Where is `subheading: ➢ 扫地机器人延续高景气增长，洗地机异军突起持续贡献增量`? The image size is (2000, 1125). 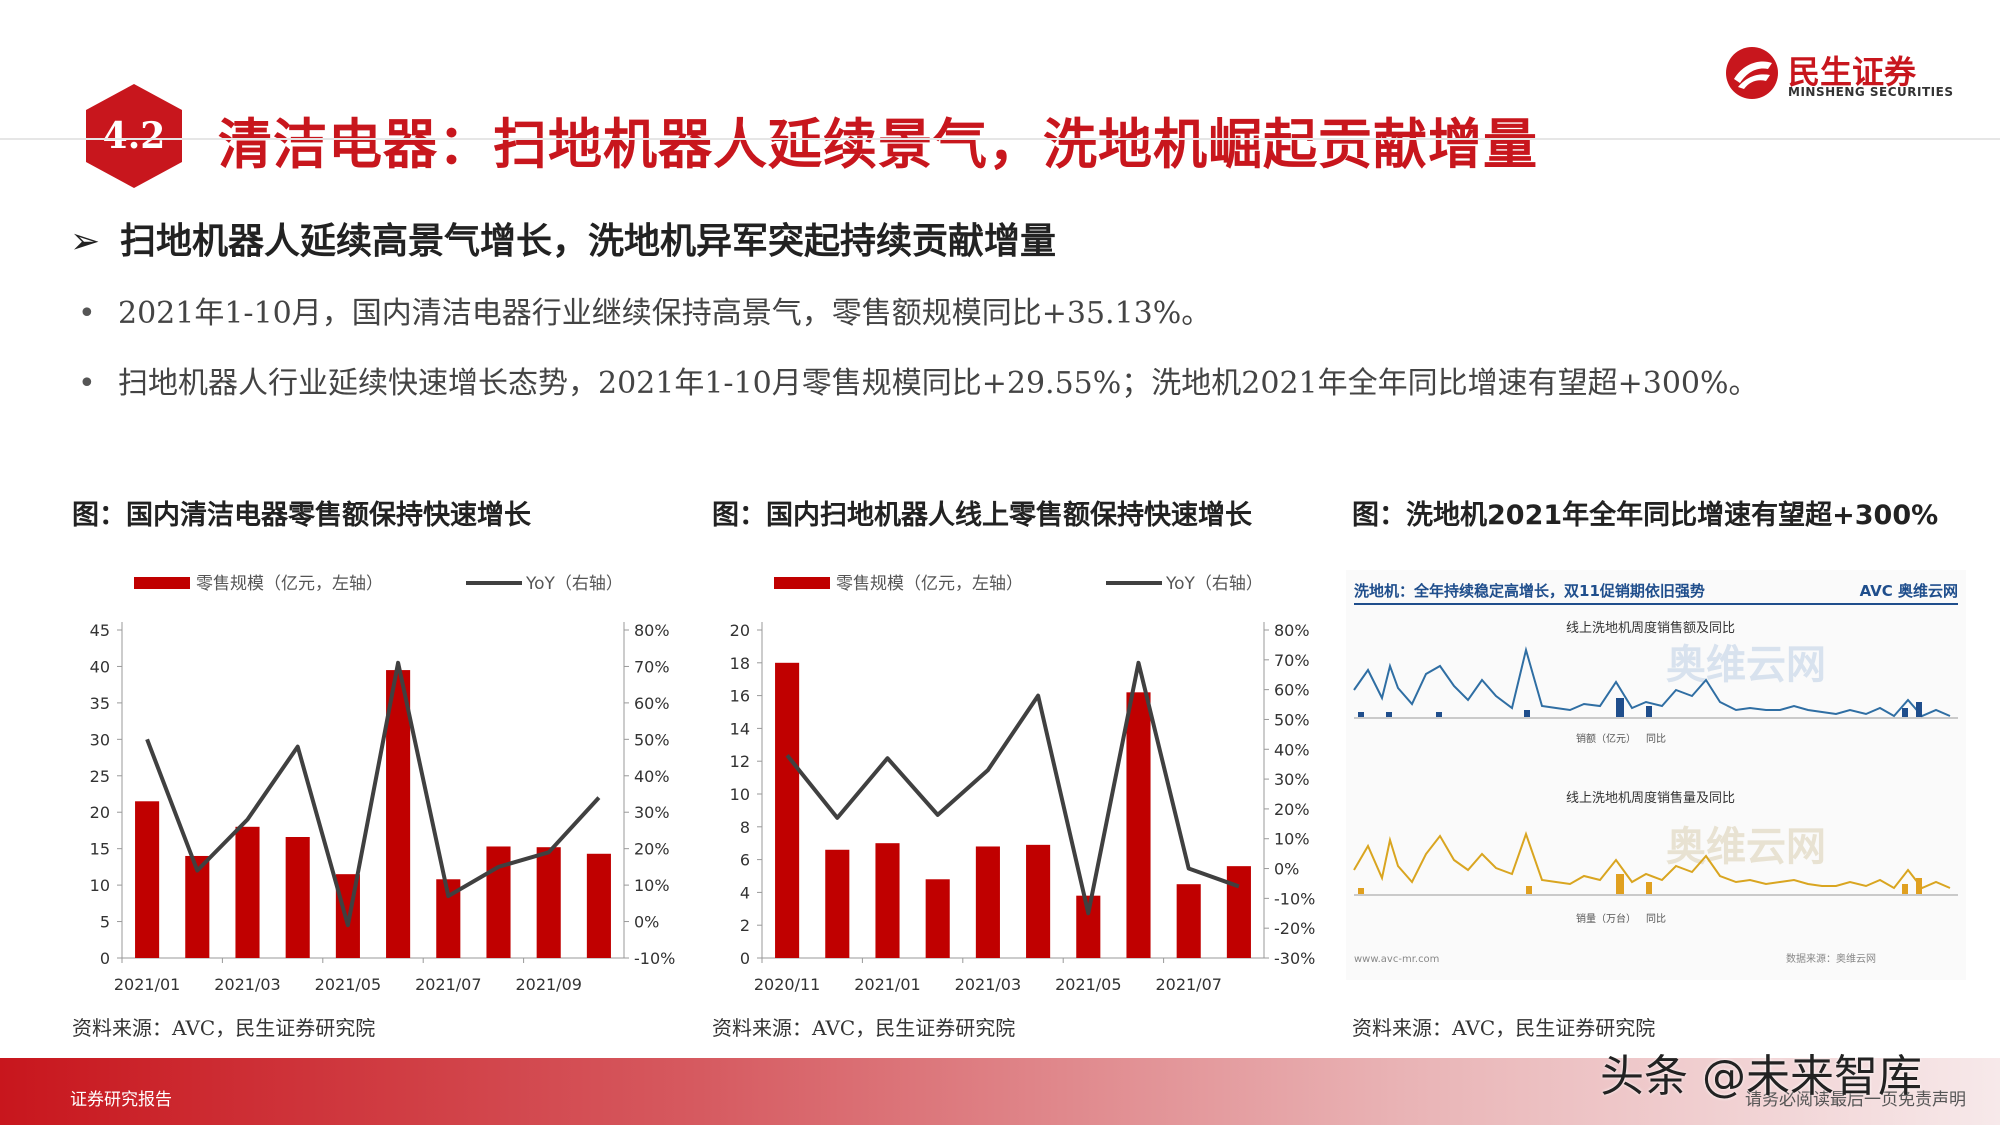 subheading: ➢ 扫地机器人延续高景气增长，洗地机异军突起持续贡献增量 is located at coordinates (563, 238).